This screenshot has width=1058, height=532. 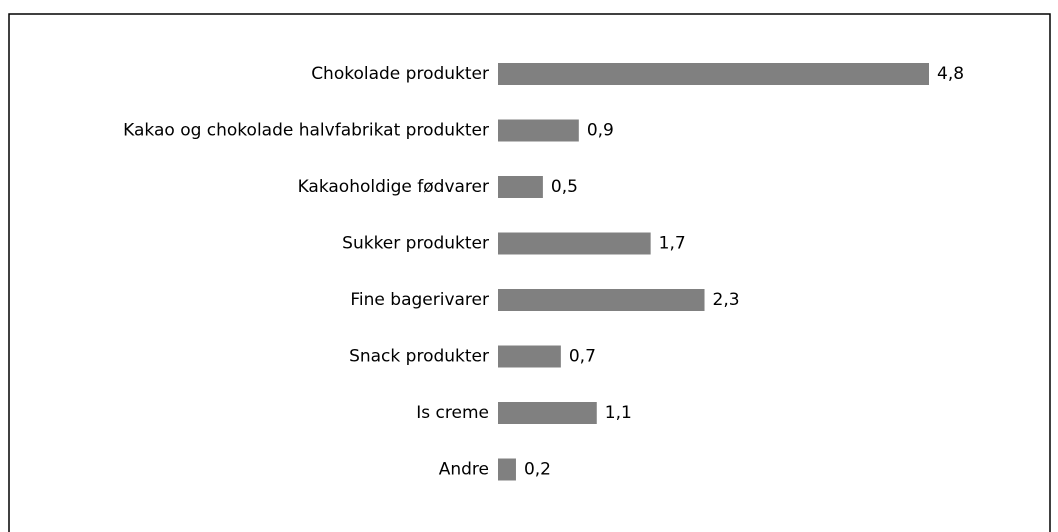 I want to click on value-label: 1,1, so click(x=618, y=413).